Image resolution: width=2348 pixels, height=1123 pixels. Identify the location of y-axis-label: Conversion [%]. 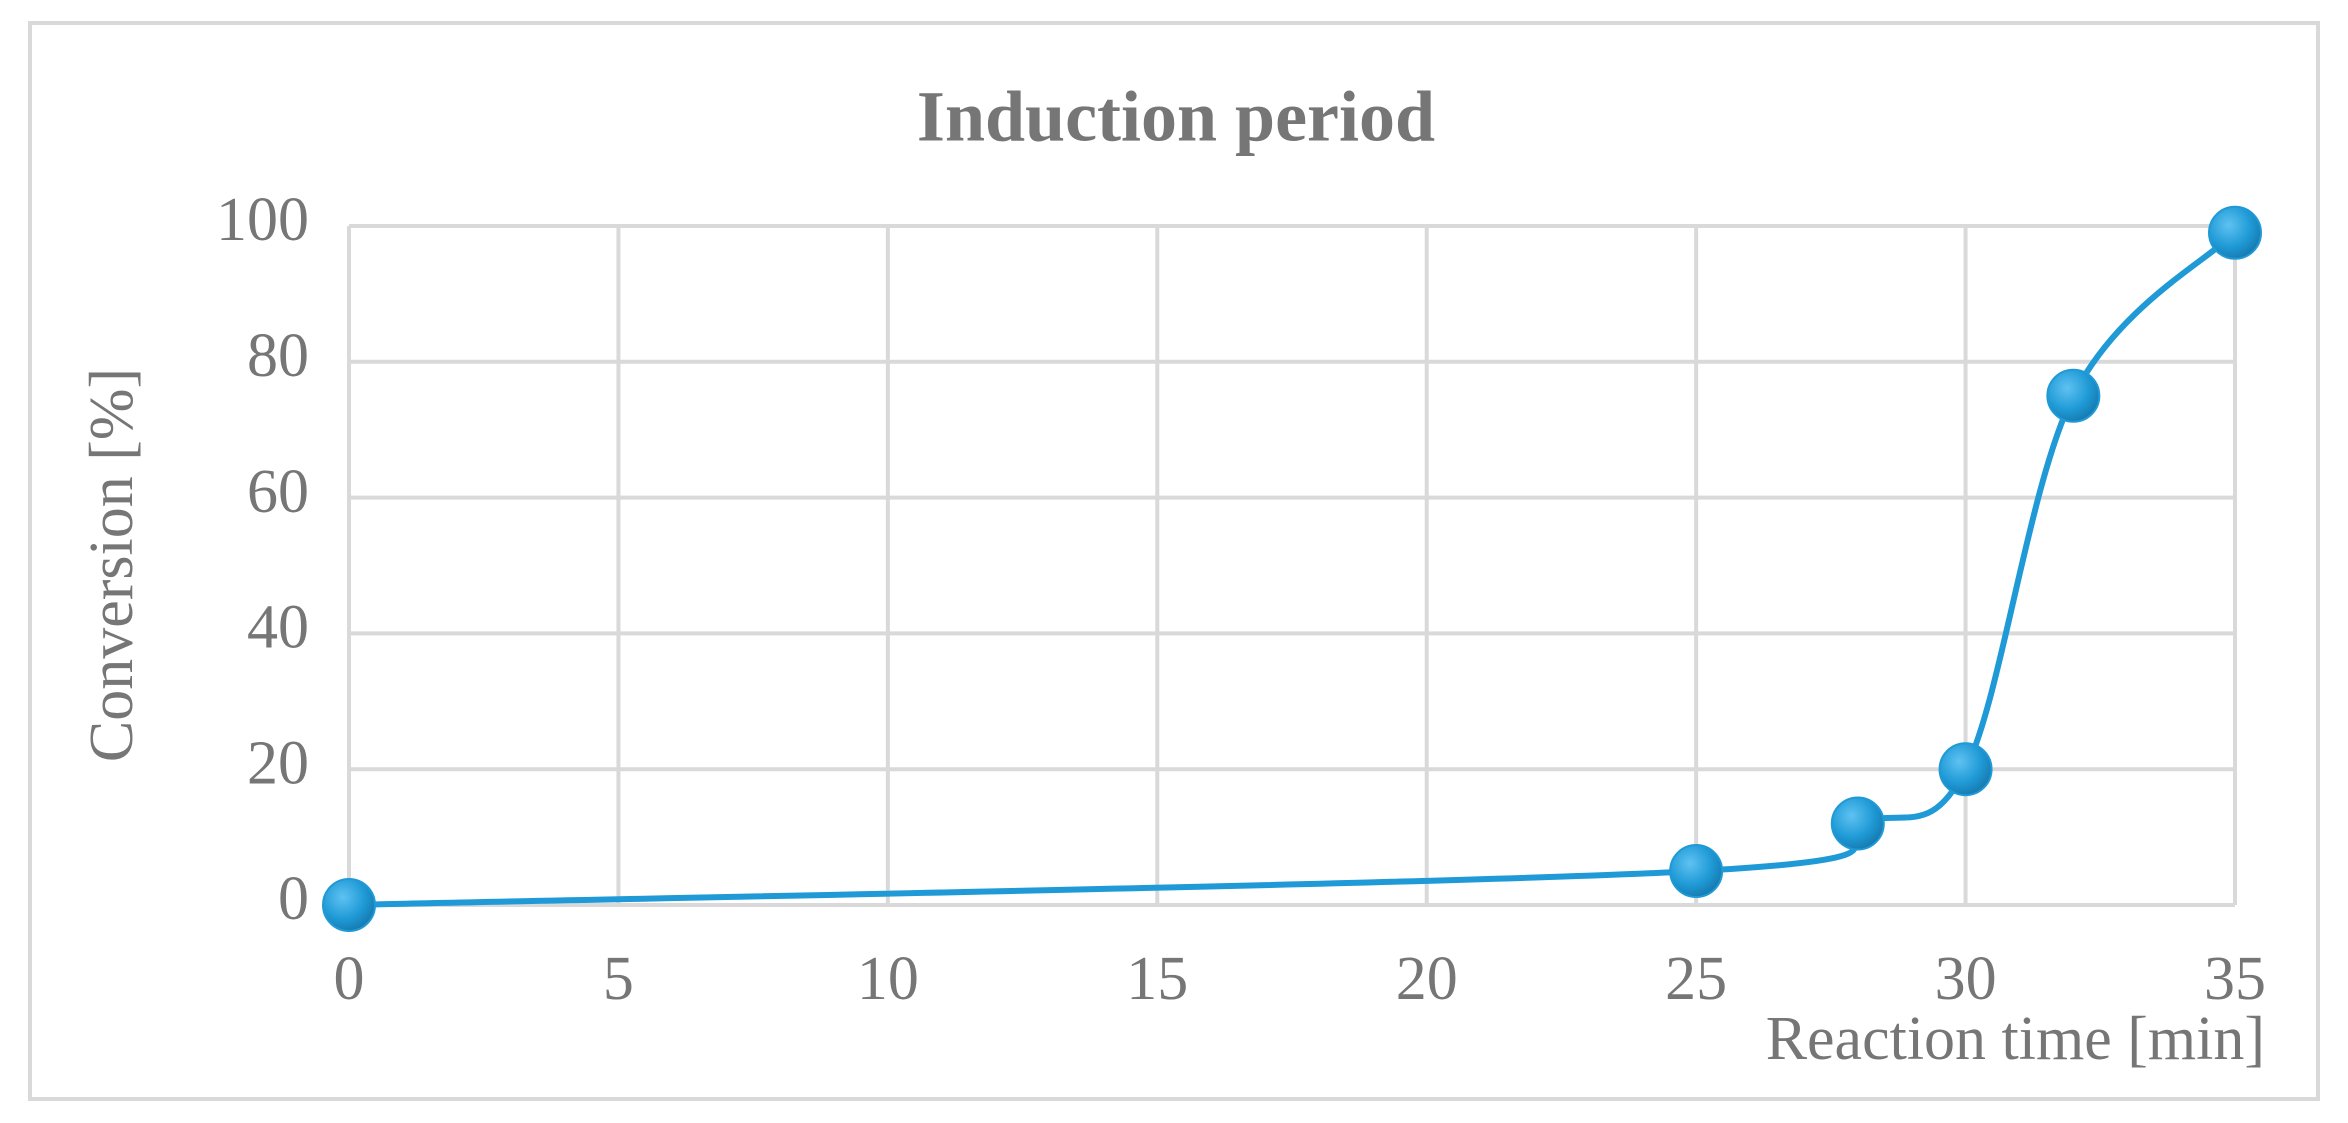
(112, 565).